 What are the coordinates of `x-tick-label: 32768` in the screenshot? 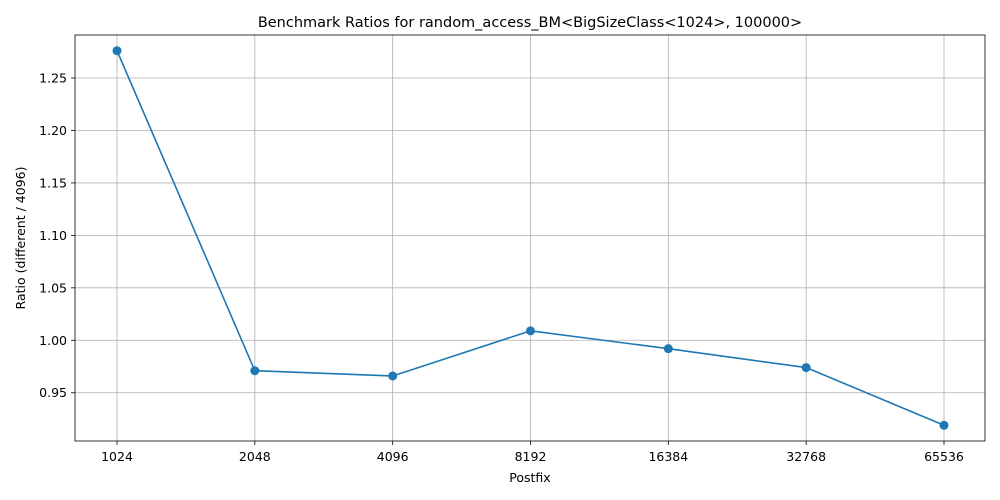 It's located at (806, 456).